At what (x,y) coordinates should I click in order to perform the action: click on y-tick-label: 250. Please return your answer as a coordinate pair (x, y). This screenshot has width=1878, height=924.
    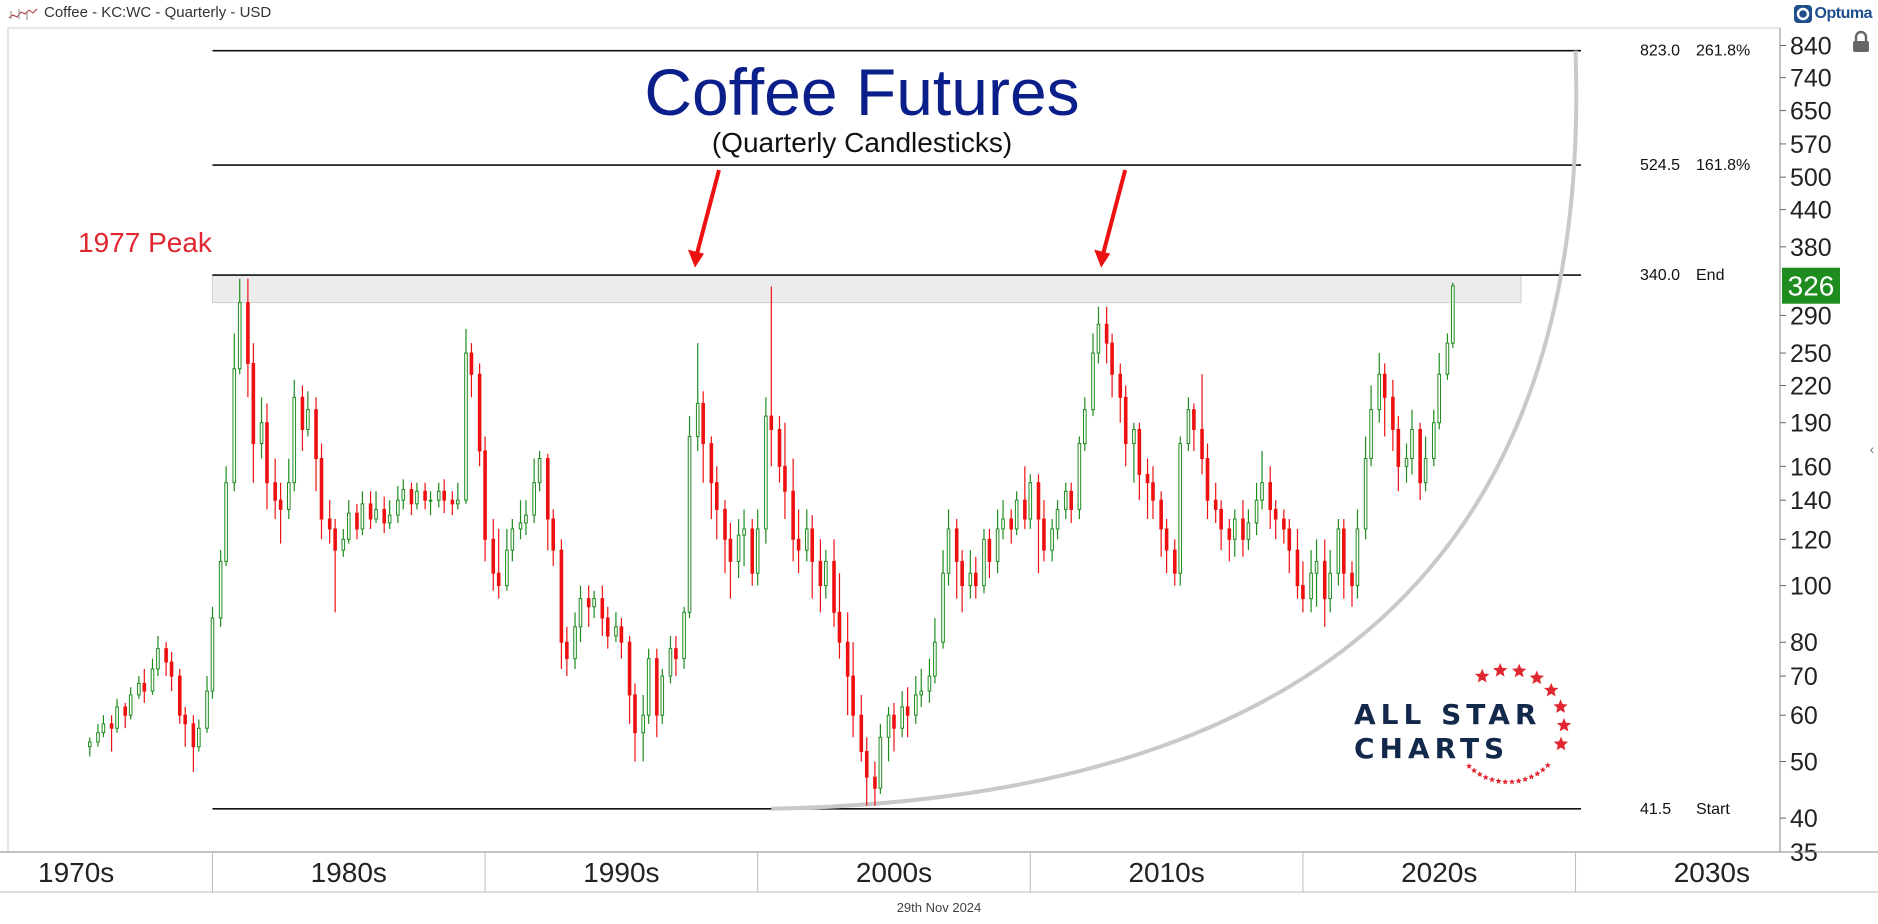
    Looking at the image, I should click on (1811, 354).